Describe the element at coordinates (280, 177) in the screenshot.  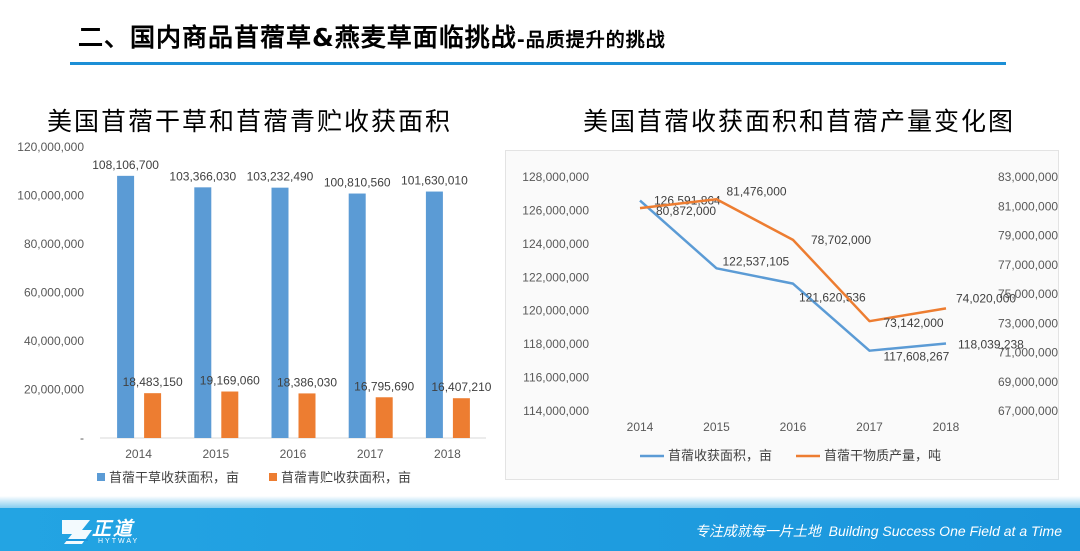
I see `data-label: 103,232,490` at that location.